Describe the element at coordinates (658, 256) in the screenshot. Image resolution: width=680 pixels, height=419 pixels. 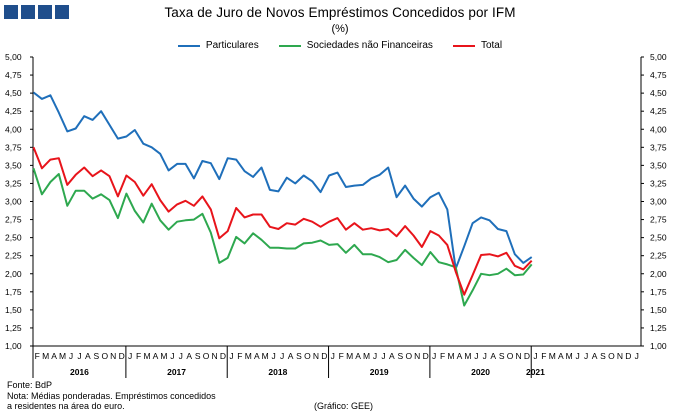
I see `y-tick-label-right: 2,25` at that location.